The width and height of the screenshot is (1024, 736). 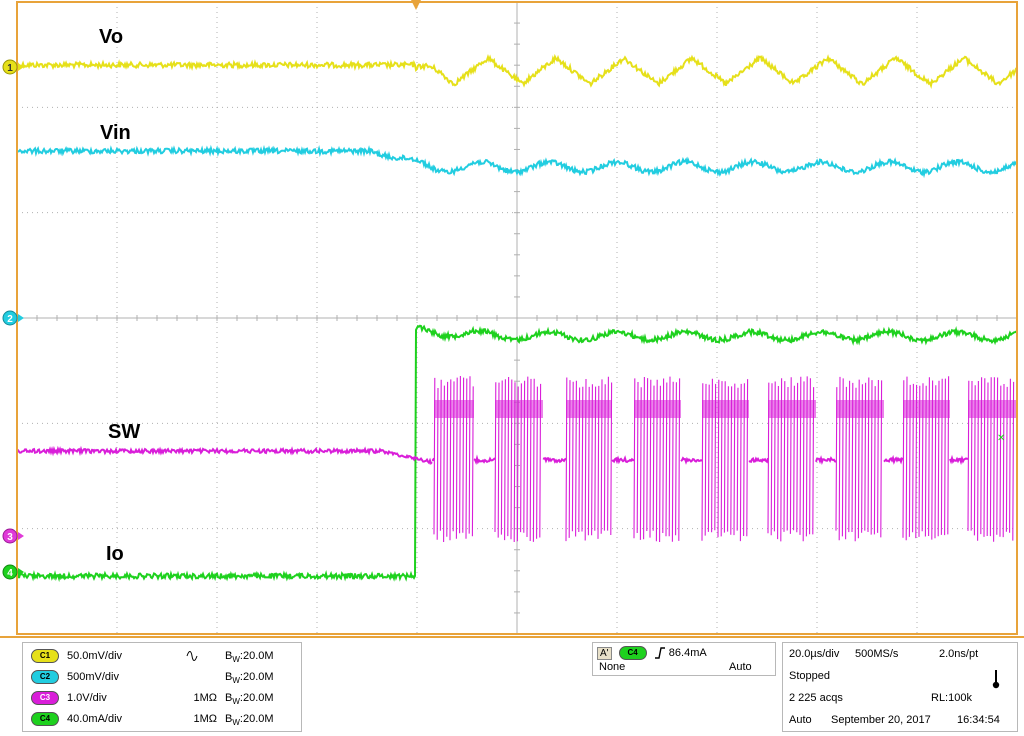 What do you see at coordinates (45, 677) in the screenshot?
I see `channel-badge: C2` at bounding box center [45, 677].